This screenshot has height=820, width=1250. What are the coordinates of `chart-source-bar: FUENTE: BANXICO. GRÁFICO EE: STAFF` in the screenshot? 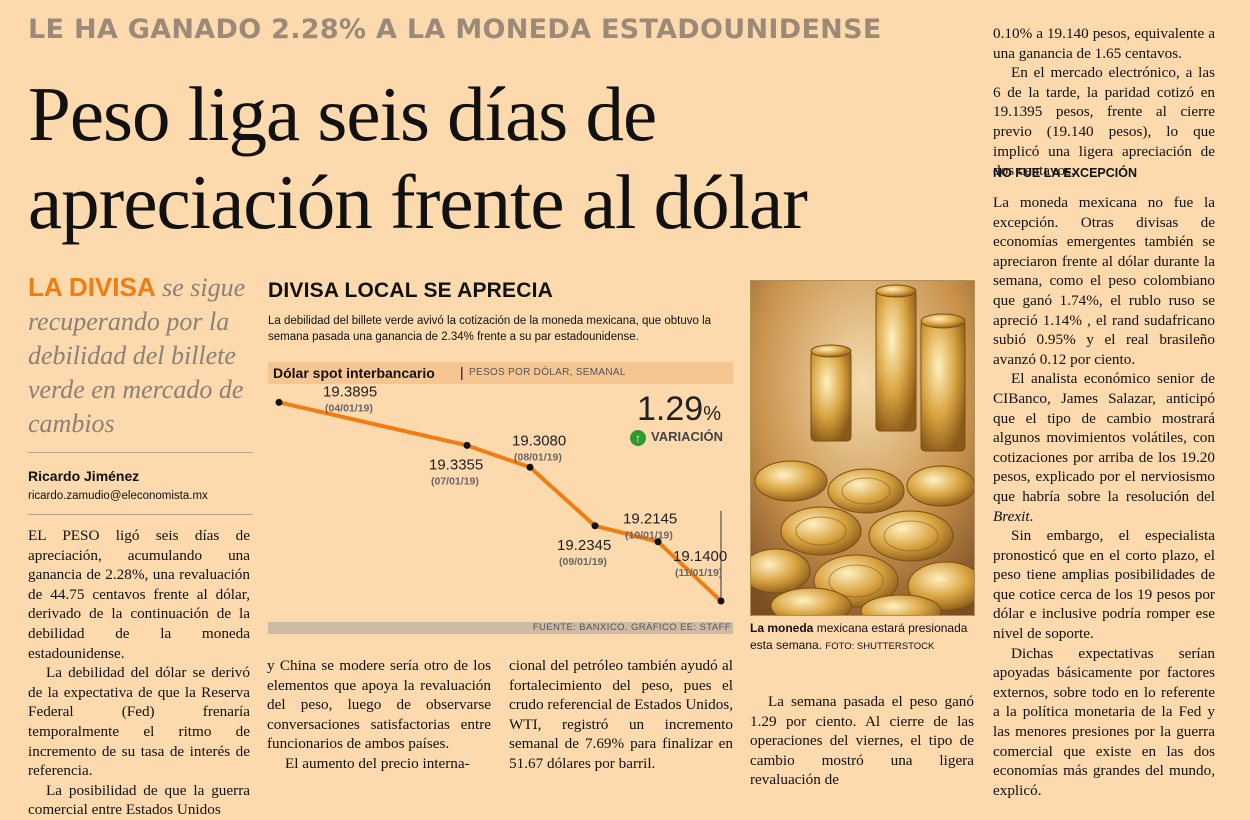 It's located at (500, 628).